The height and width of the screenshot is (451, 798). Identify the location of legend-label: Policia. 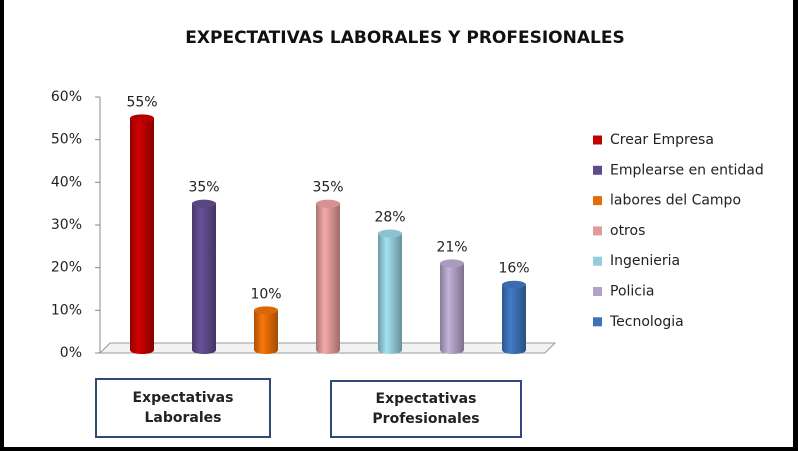
(632, 292).